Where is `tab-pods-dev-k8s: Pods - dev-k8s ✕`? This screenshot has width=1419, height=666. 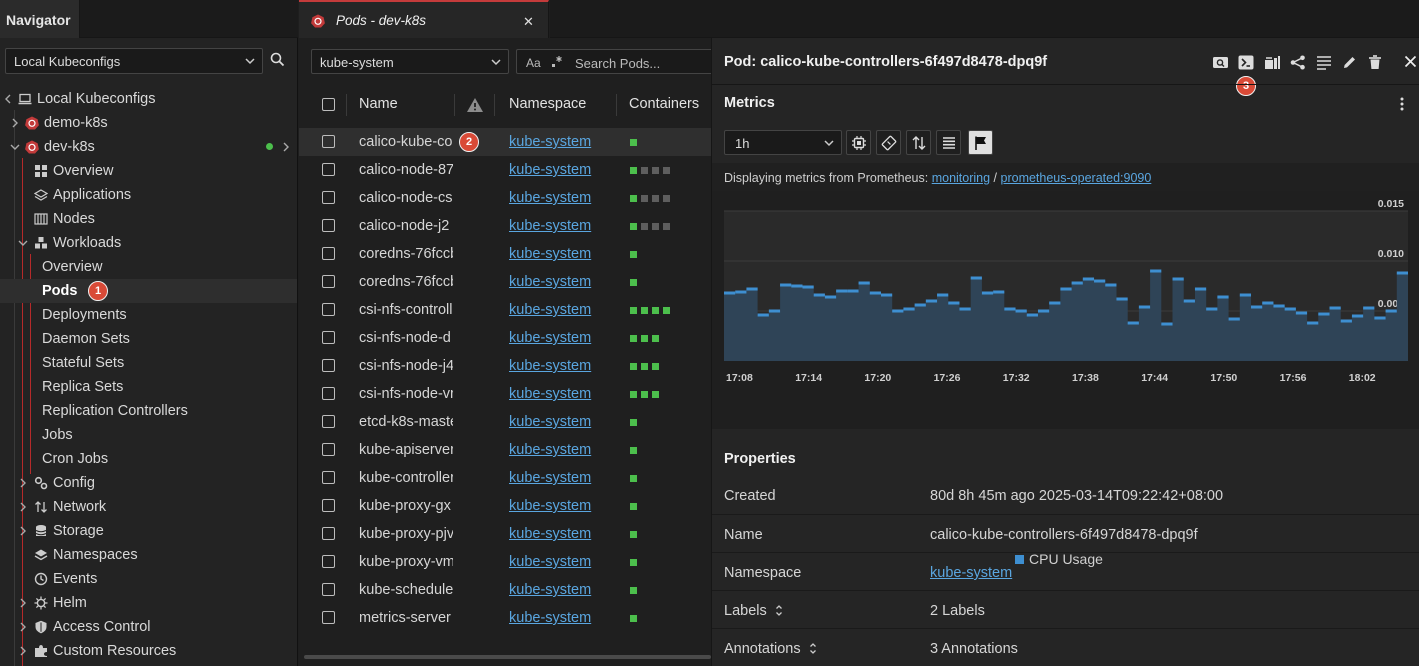
tab-pods-dev-k8s: Pods - dev-k8s ✕ is located at coordinates (424, 19).